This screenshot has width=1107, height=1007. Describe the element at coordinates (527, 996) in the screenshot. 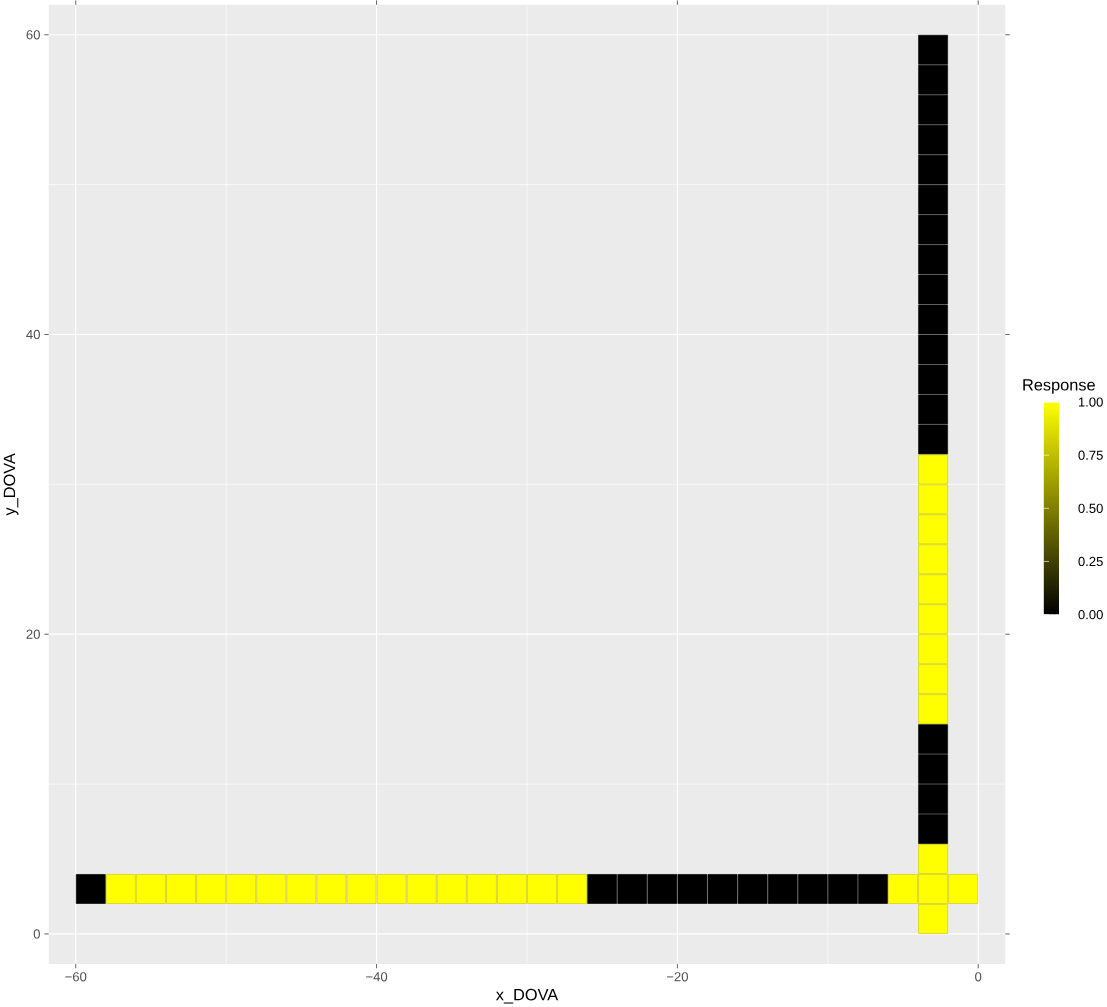

I see `x-axis-title: x_DOVA` at that location.